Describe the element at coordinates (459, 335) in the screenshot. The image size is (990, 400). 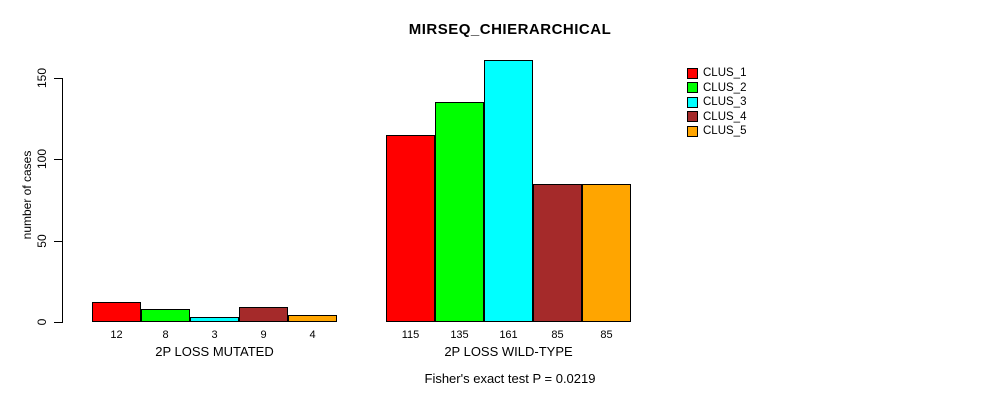
I see `bar-value-label: 135` at that location.